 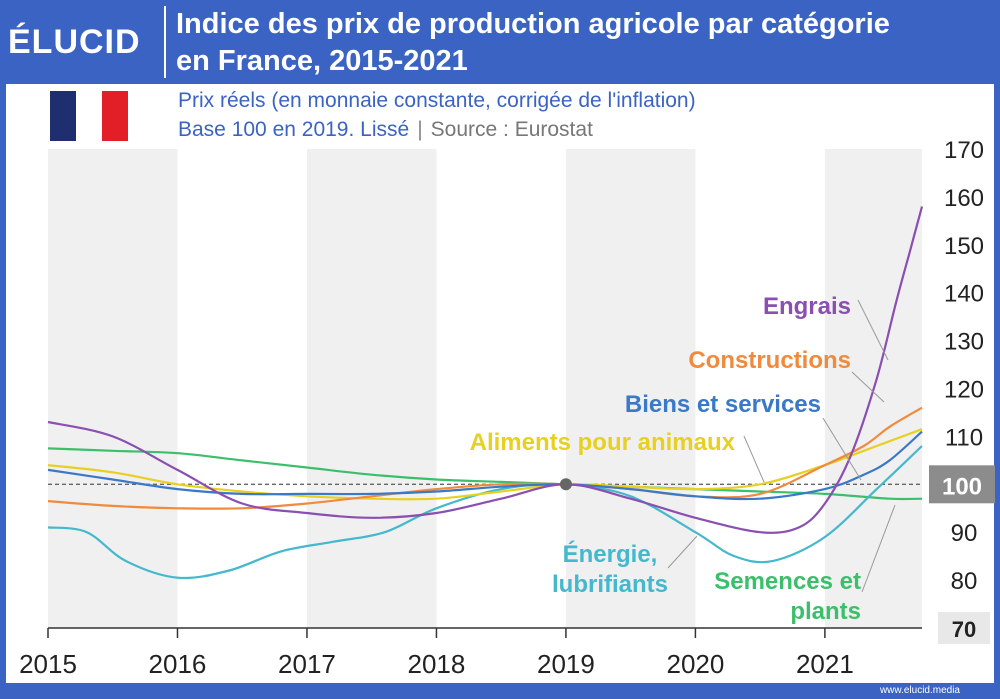 I want to click on y-tick-label: 120, so click(x=964, y=390).